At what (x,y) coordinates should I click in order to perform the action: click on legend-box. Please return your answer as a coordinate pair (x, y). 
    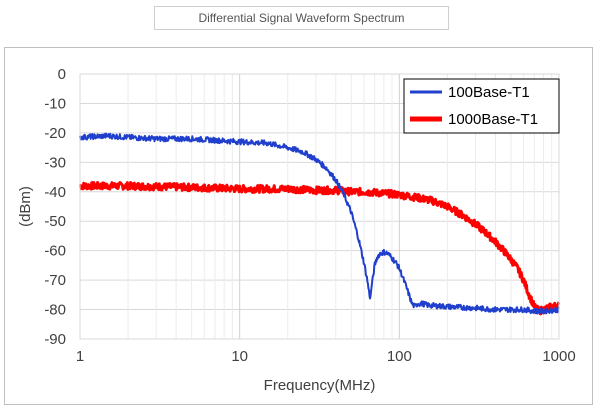
    Looking at the image, I should click on (481, 106).